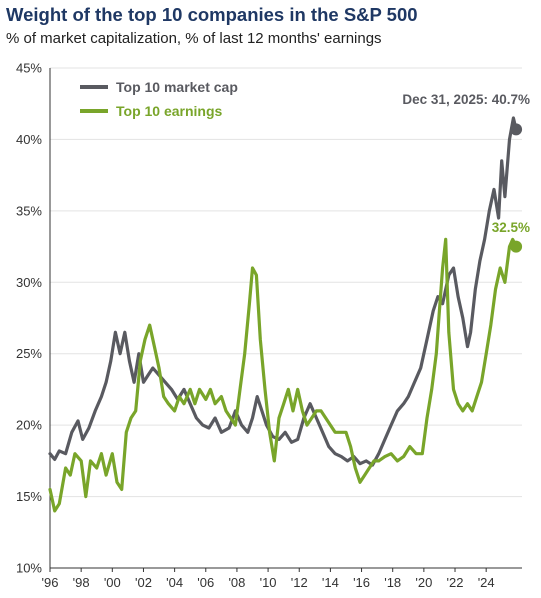 This screenshot has width=541, height=598. What do you see at coordinates (29, 353) in the screenshot?
I see `y-tick-label: 25%` at bounding box center [29, 353].